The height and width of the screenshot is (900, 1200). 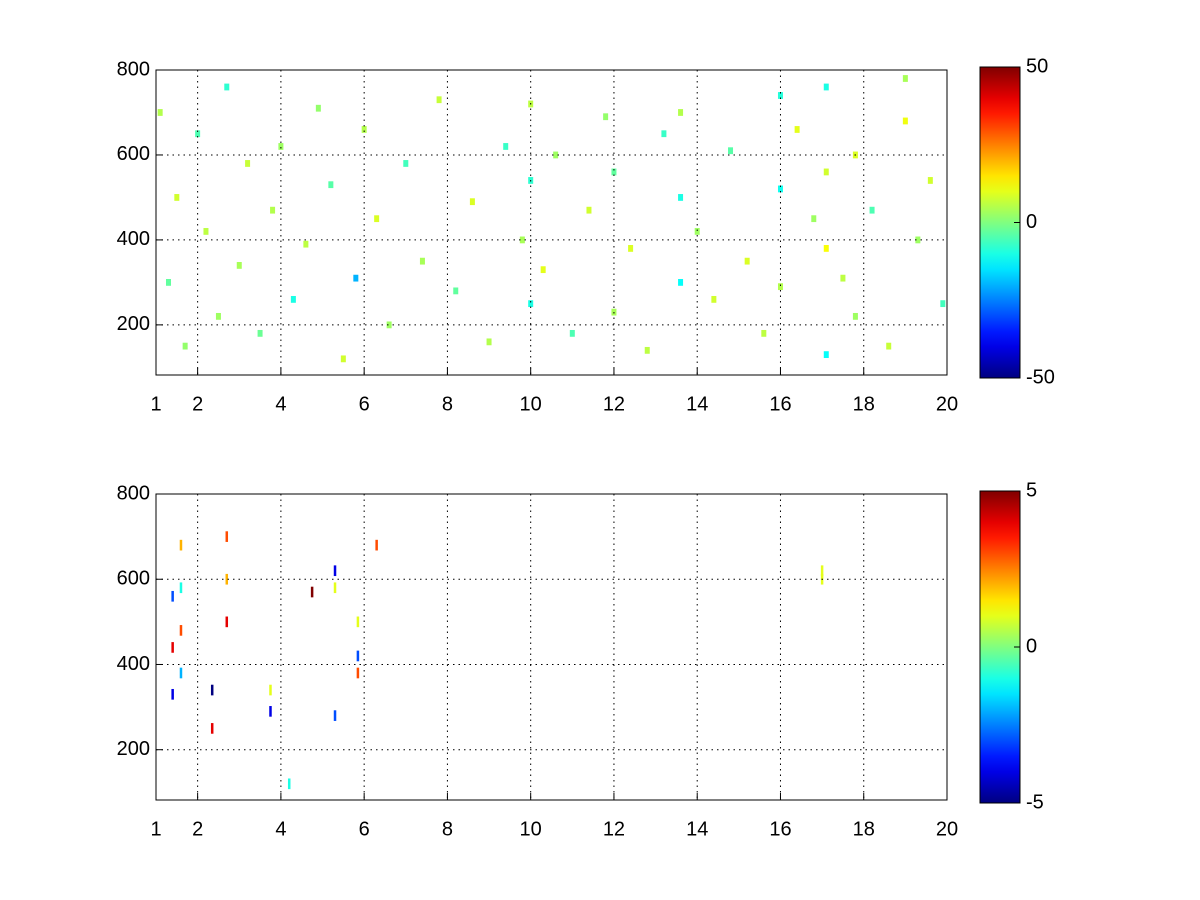 What do you see at coordinates (1031, 490) in the screenshot?
I see `colorbar-tick-label: 5` at bounding box center [1031, 490].